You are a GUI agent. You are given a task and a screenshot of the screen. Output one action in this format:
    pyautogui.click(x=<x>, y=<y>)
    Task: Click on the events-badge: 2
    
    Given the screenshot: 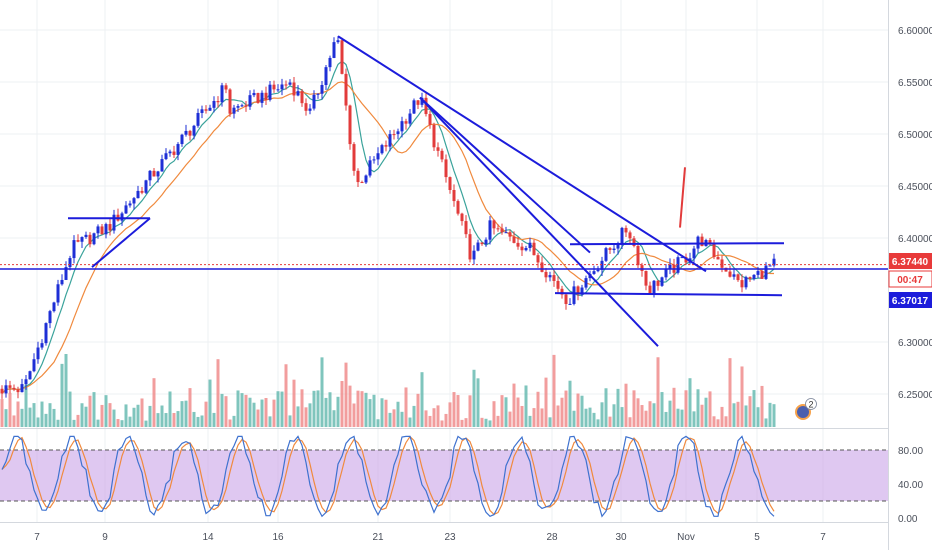 What is the action you would take?
    pyautogui.click(x=806, y=409)
    